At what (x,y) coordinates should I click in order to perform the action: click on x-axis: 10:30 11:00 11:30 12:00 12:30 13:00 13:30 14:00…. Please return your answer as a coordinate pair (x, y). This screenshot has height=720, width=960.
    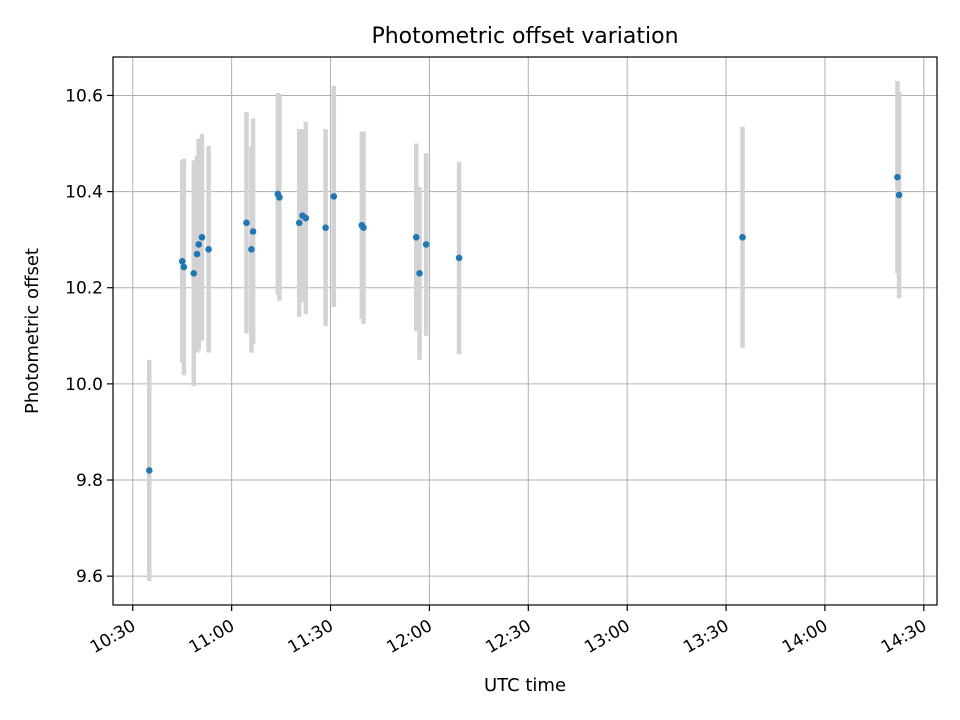
    Looking at the image, I should click on (508, 631).